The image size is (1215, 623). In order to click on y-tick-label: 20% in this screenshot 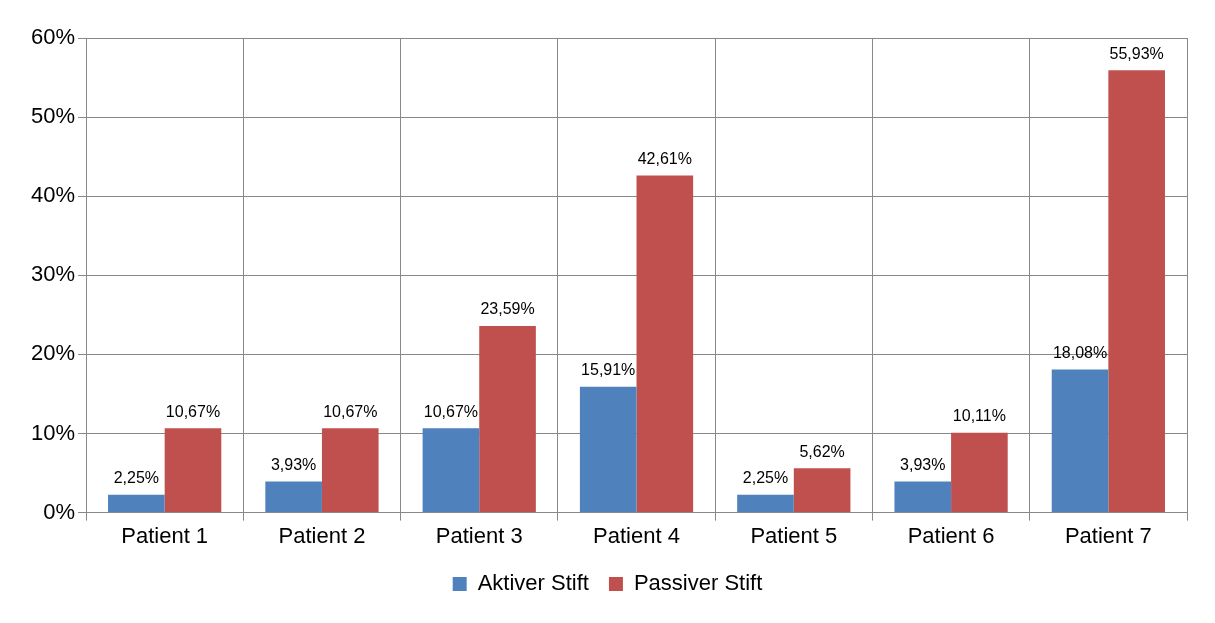, I will do `click(53, 353)`.